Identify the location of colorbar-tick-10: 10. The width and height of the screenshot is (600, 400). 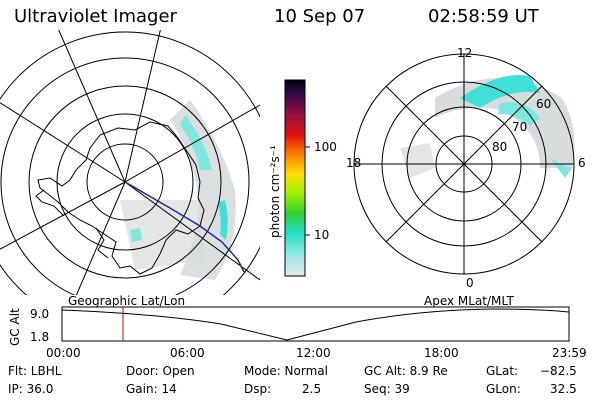
(322, 235).